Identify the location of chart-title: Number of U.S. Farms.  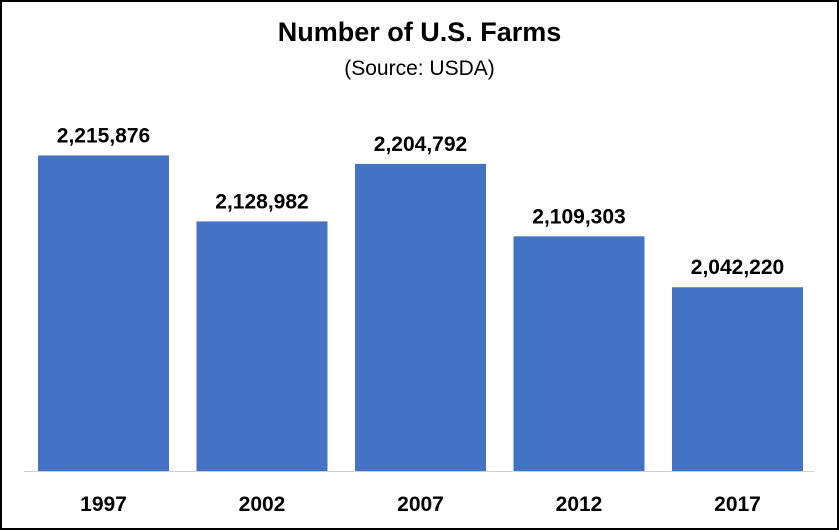
(419, 32).